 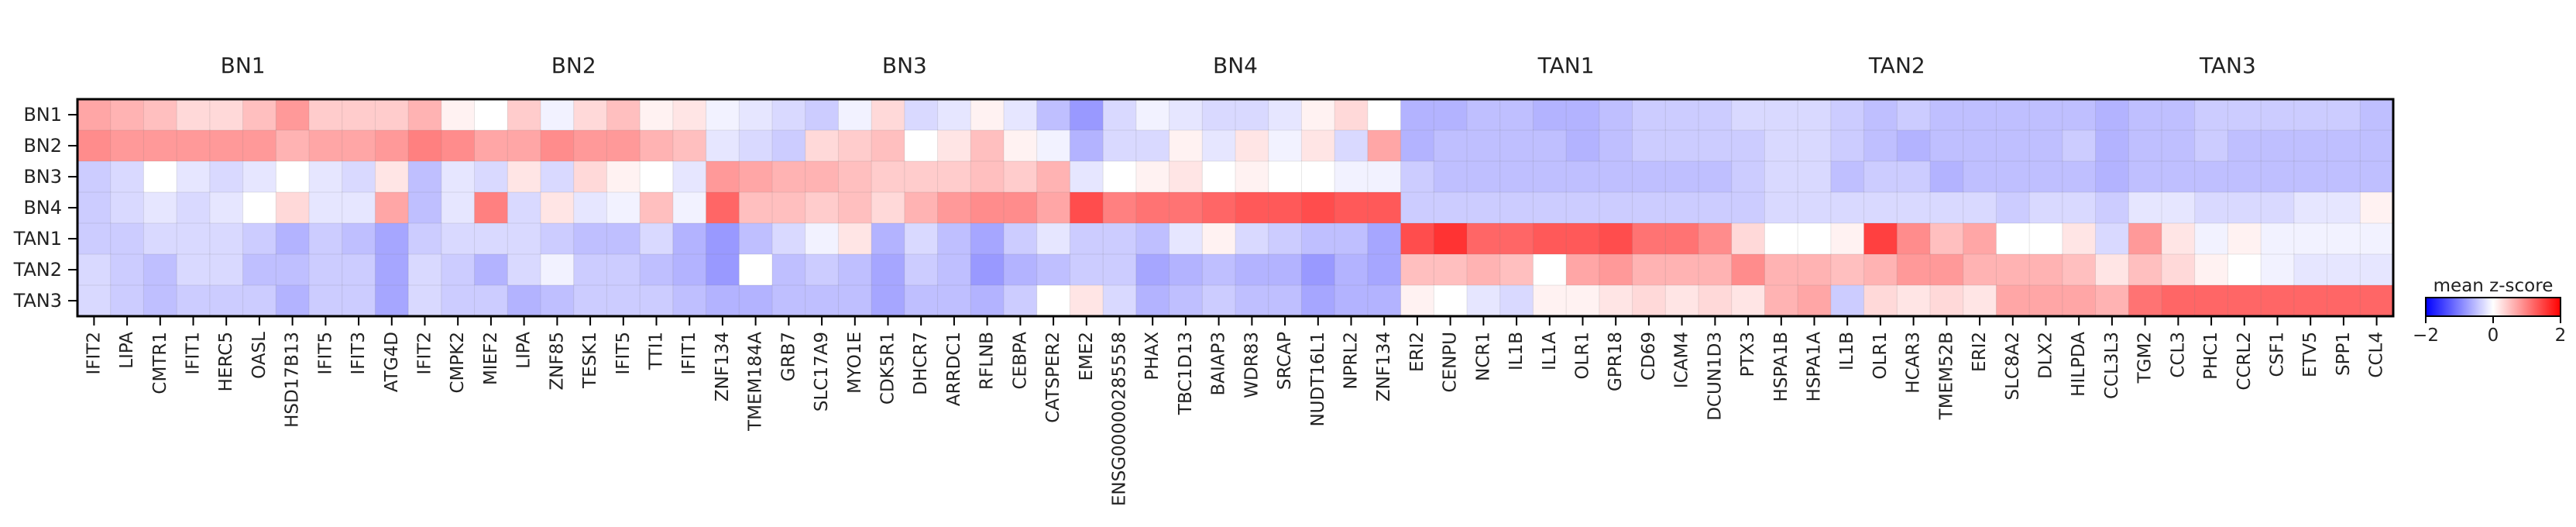 What do you see at coordinates (1252, 365) in the screenshot?
I see `gene-label: WDR83` at bounding box center [1252, 365].